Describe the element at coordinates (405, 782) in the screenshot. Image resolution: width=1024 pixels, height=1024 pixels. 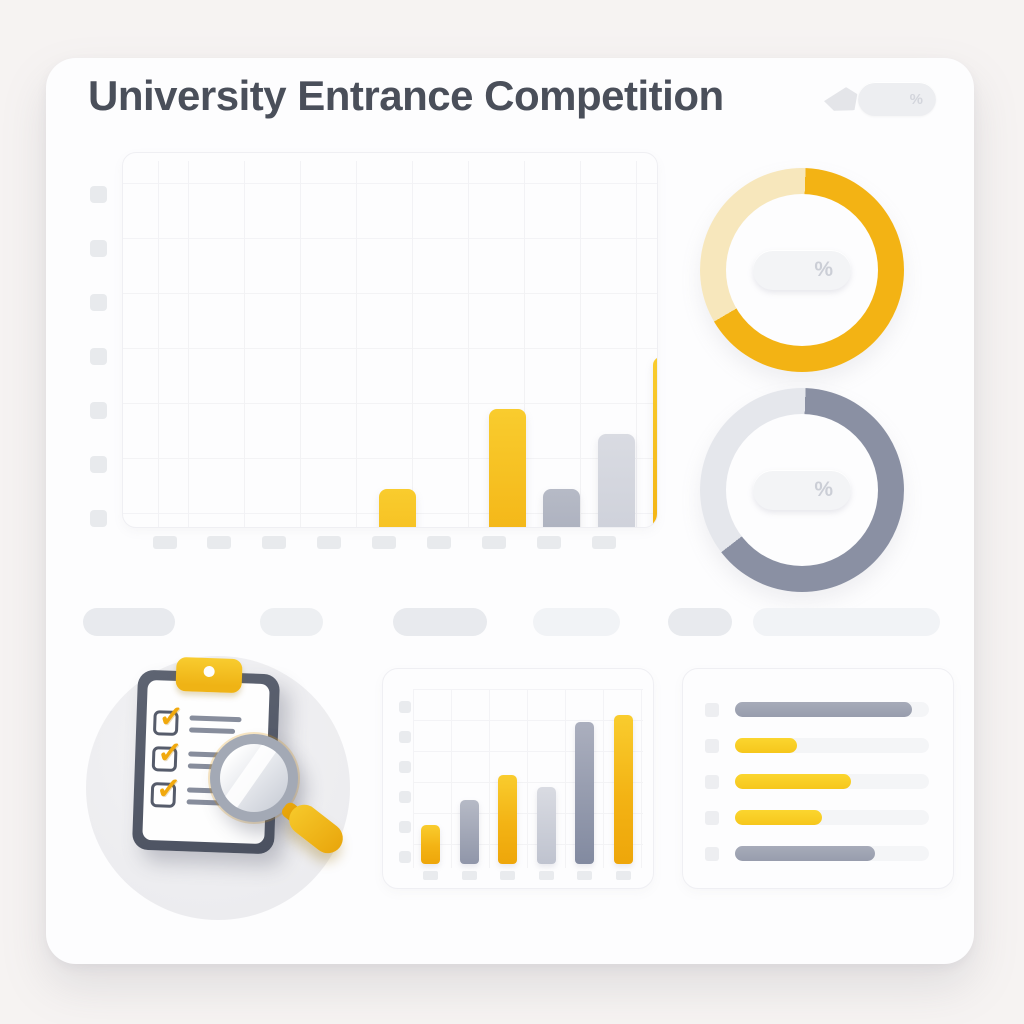
I see `mini-chart-y-axis-ticks` at that location.